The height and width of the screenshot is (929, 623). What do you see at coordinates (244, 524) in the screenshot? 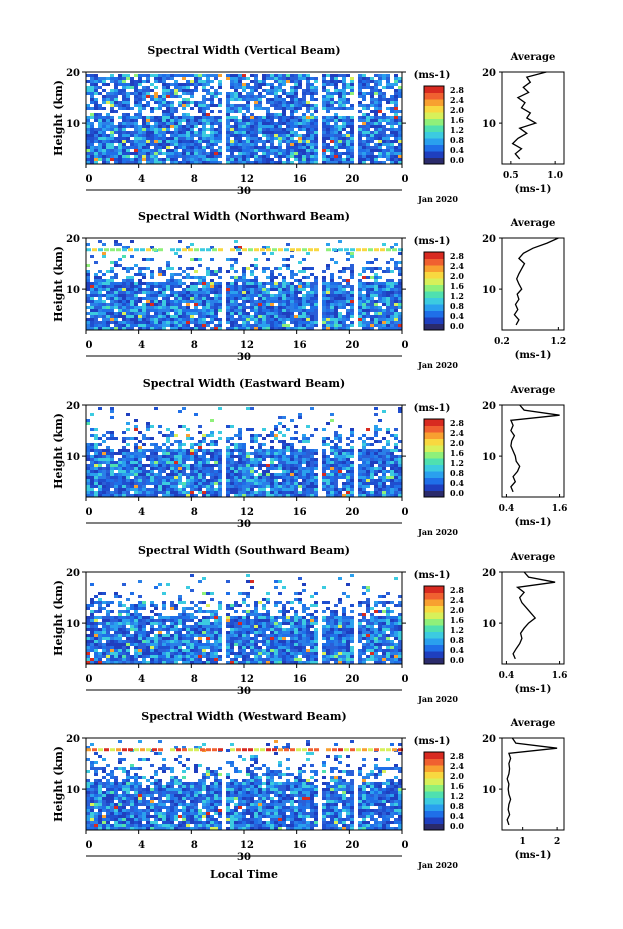
I see `date-label: 30` at bounding box center [244, 524].